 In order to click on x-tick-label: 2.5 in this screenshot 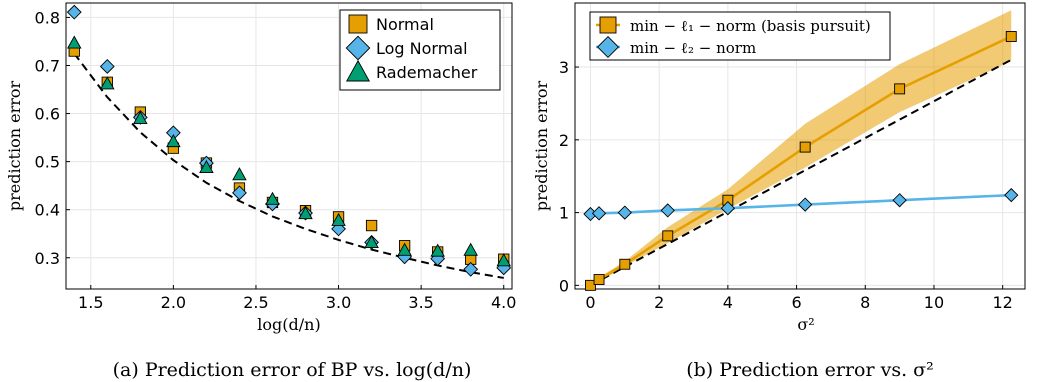, I will do `click(255, 302)`.